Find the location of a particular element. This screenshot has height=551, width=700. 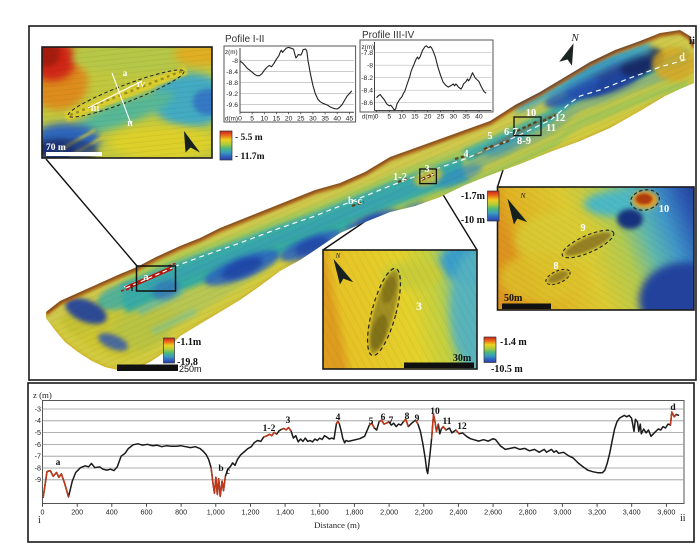

svg-text: IV is located at coordinates (141, 84).